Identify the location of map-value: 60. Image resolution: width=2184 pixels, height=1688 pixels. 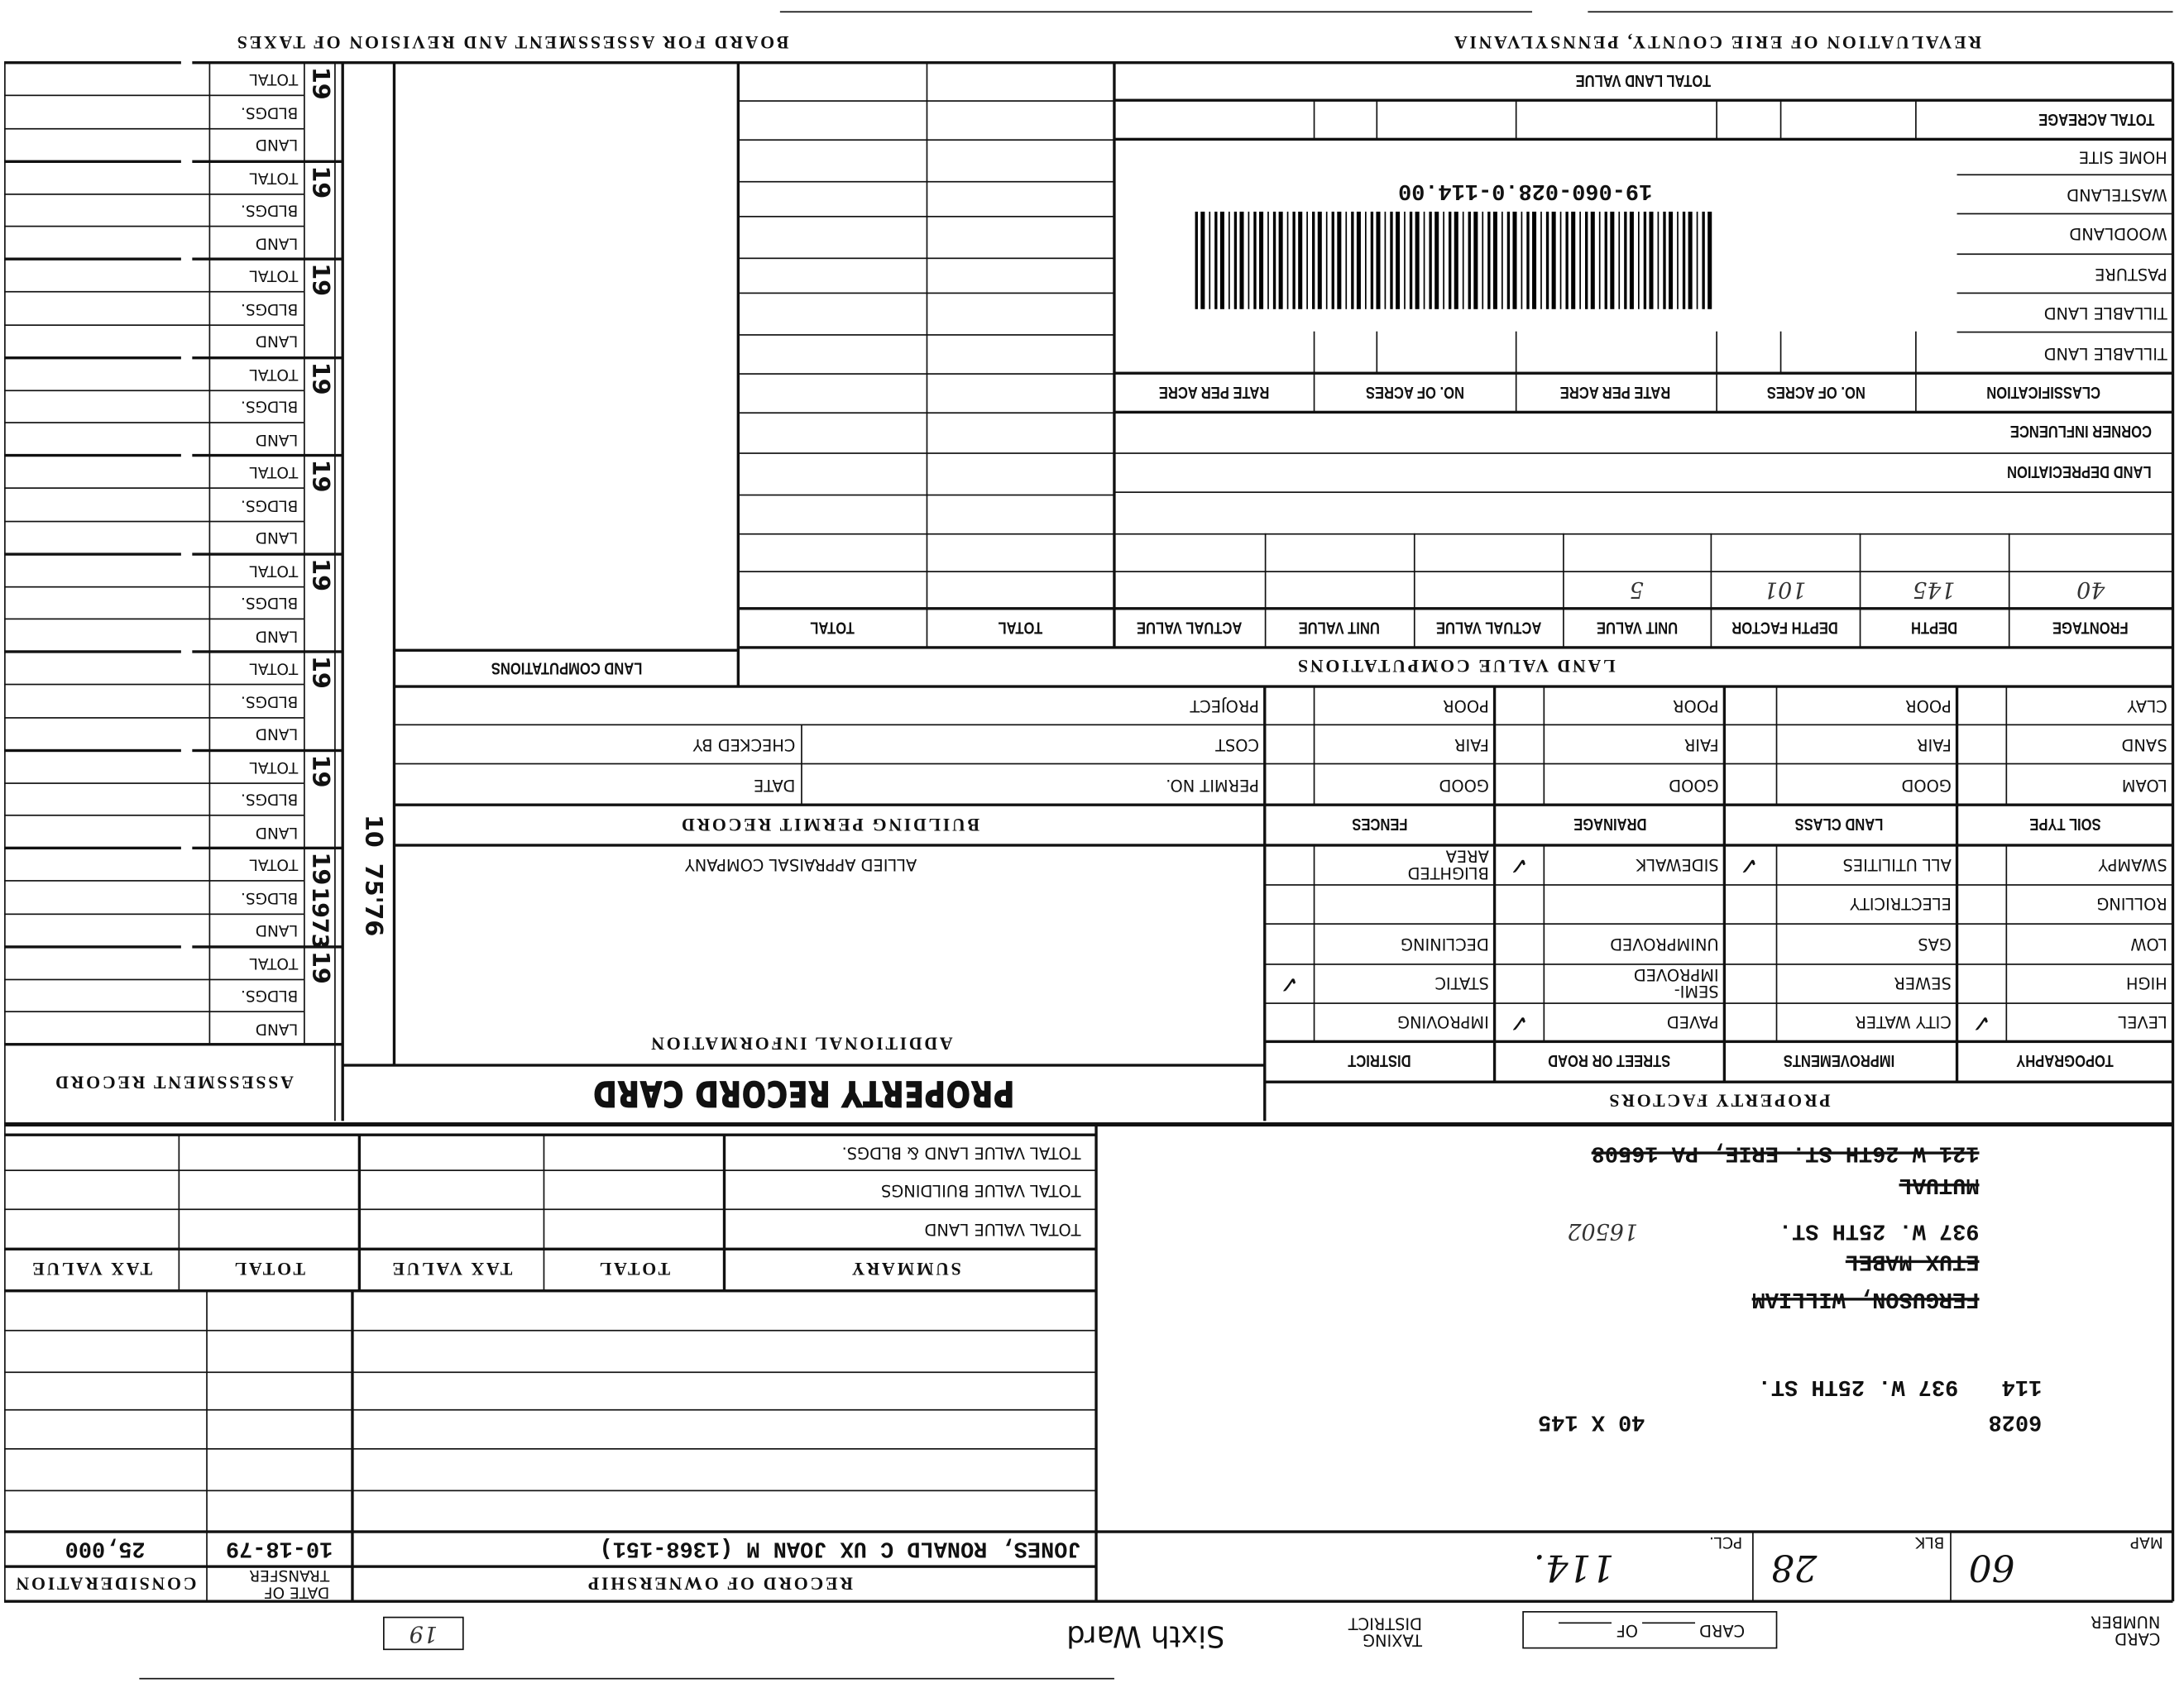
(1991, 1567).